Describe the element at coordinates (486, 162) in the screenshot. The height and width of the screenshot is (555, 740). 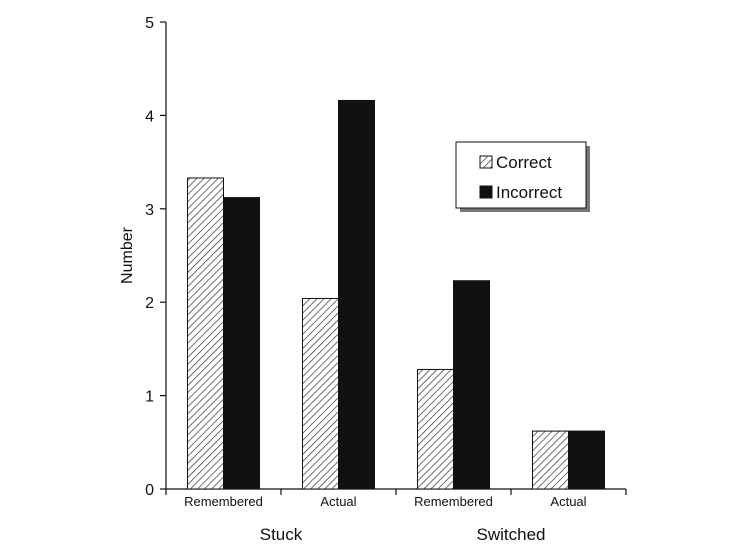
I see `legend-swatch-correct` at that location.